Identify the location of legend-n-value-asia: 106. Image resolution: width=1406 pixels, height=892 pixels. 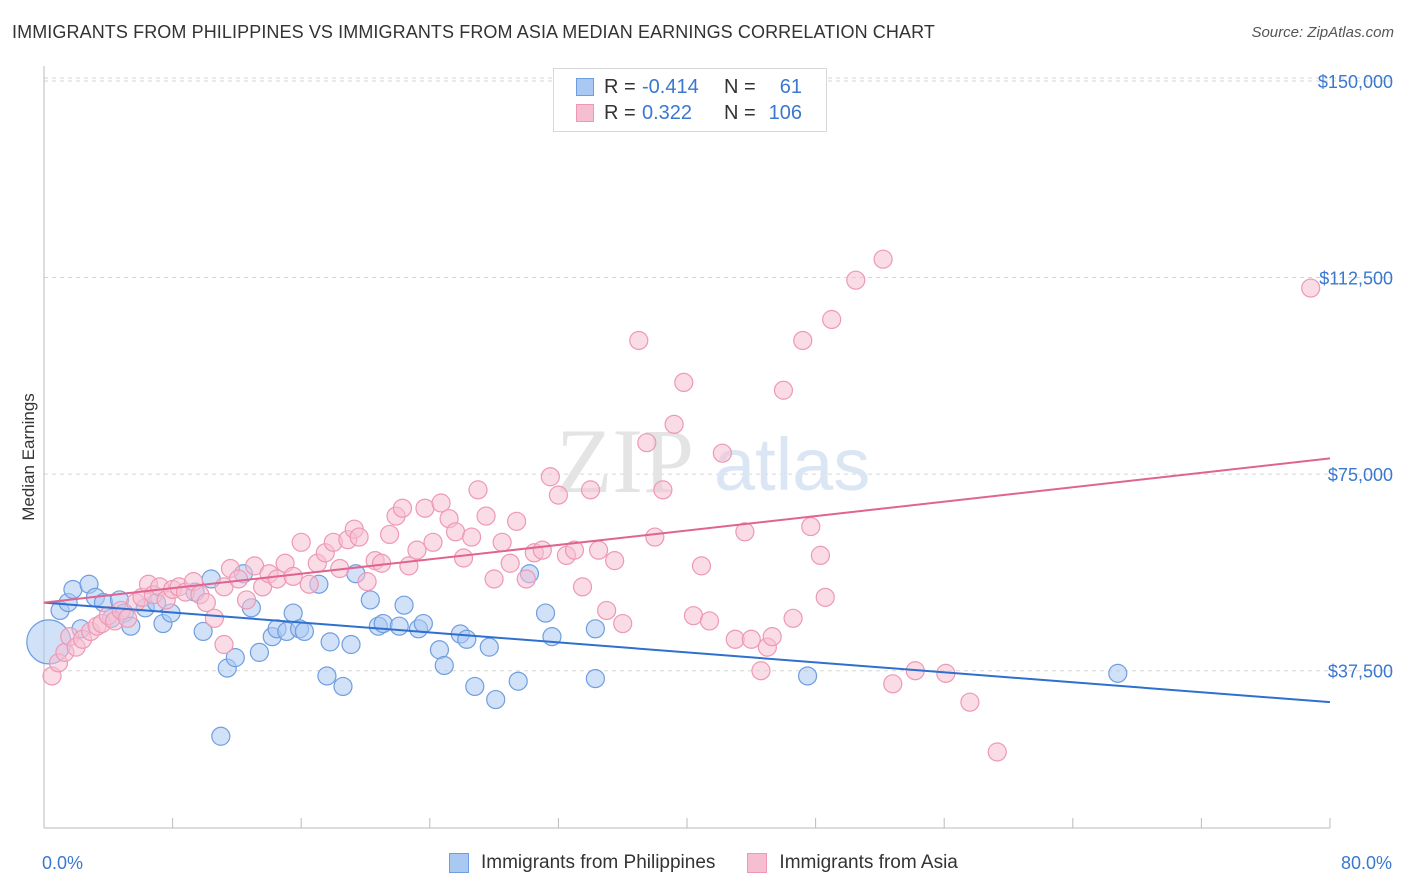
(785, 112).